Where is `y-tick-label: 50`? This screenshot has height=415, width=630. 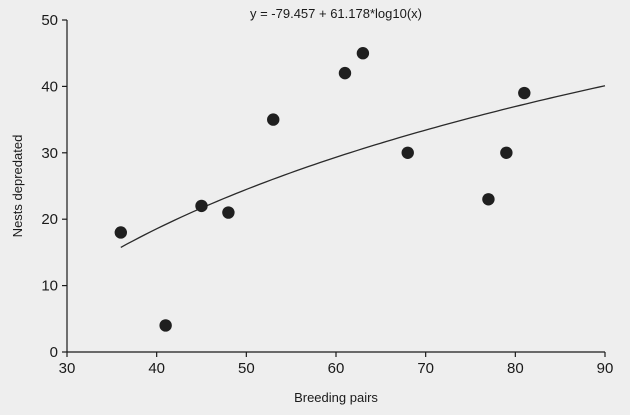
y-tick-label: 50 is located at coordinates (49, 20).